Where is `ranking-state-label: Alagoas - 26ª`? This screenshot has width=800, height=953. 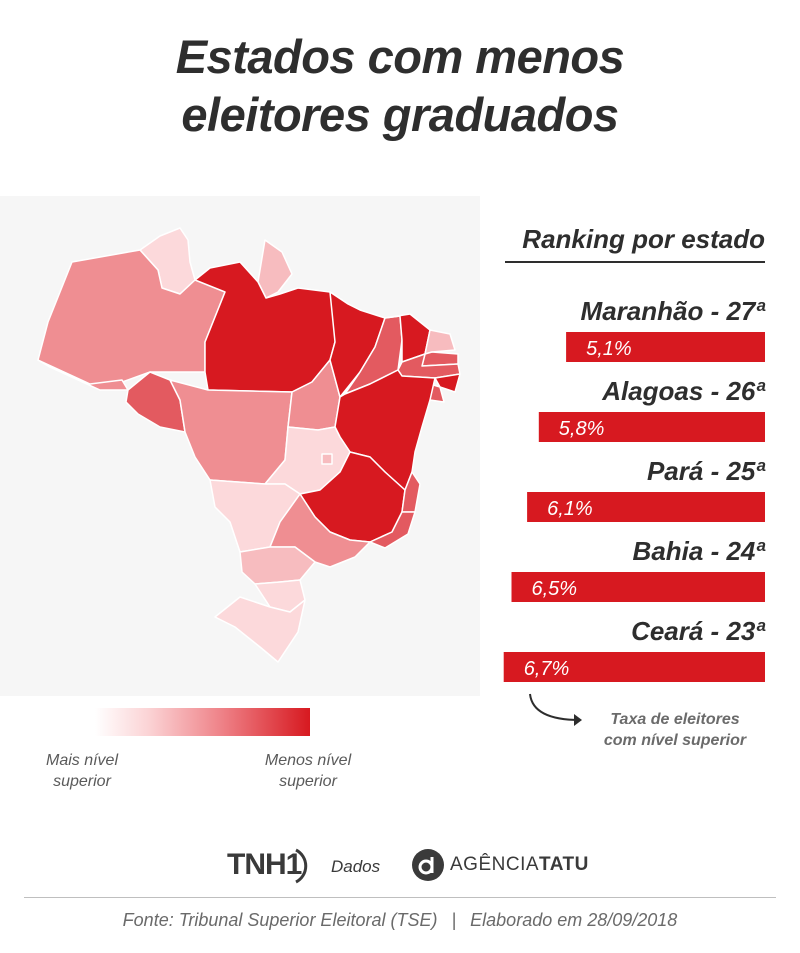
ranking-state-label: Alagoas - 26ª is located at coordinates (683, 391).